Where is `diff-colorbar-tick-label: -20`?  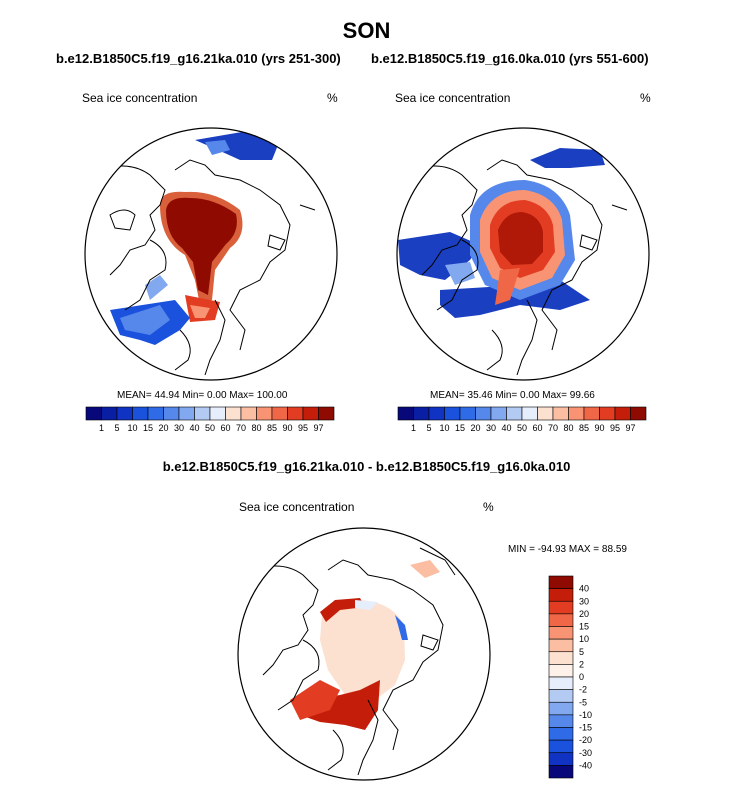 diff-colorbar-tick-label: -20 is located at coordinates (585, 740).